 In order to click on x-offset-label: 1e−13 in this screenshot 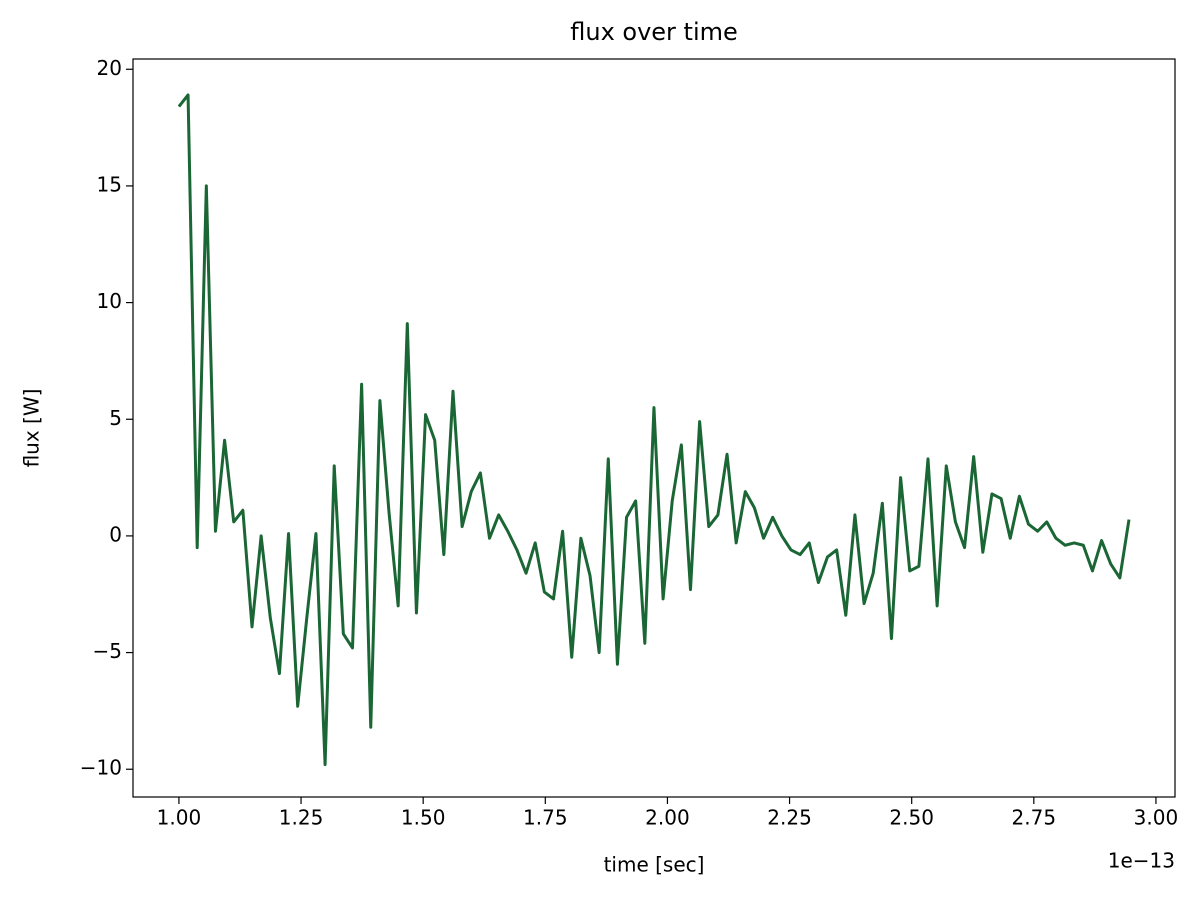, I will do `click(1141, 861)`.